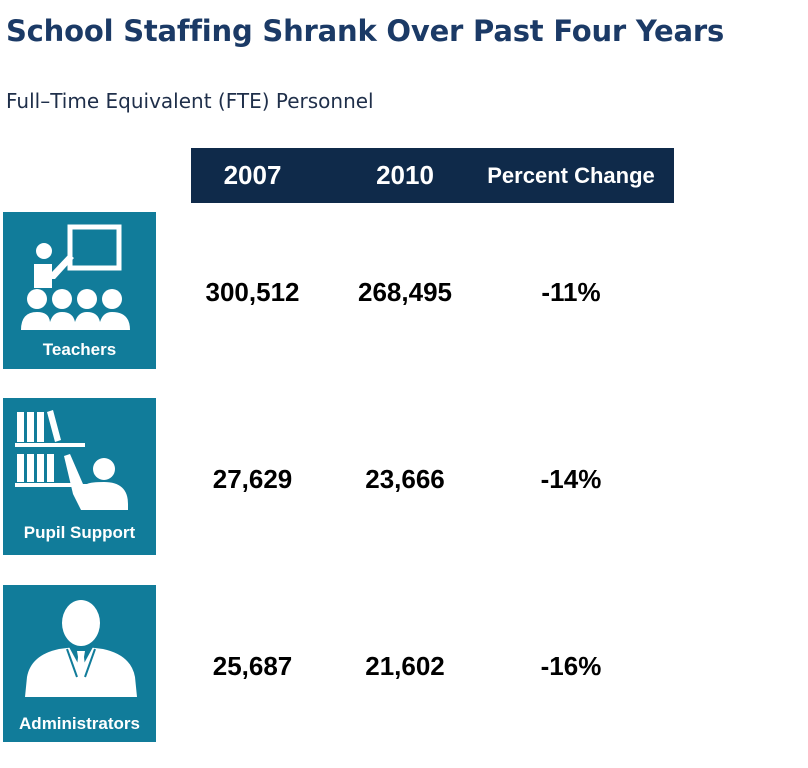 This screenshot has width=808, height=768. I want to click on administrators-tile: Administrators, so click(79, 663).